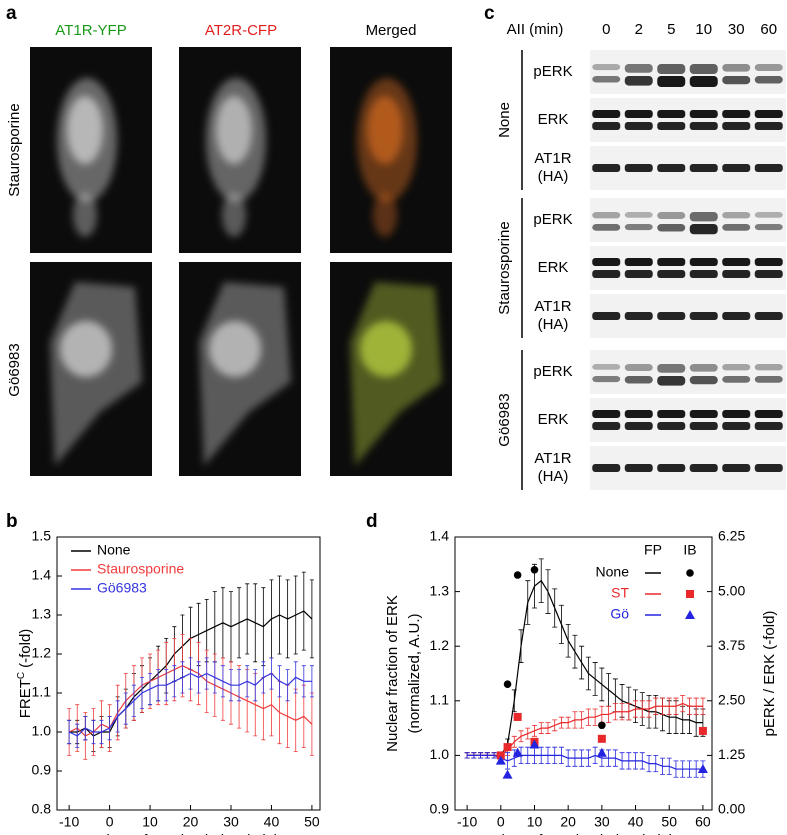  What do you see at coordinates (140, 569) in the screenshot?
I see `legend-label: Staurosporine` at bounding box center [140, 569].